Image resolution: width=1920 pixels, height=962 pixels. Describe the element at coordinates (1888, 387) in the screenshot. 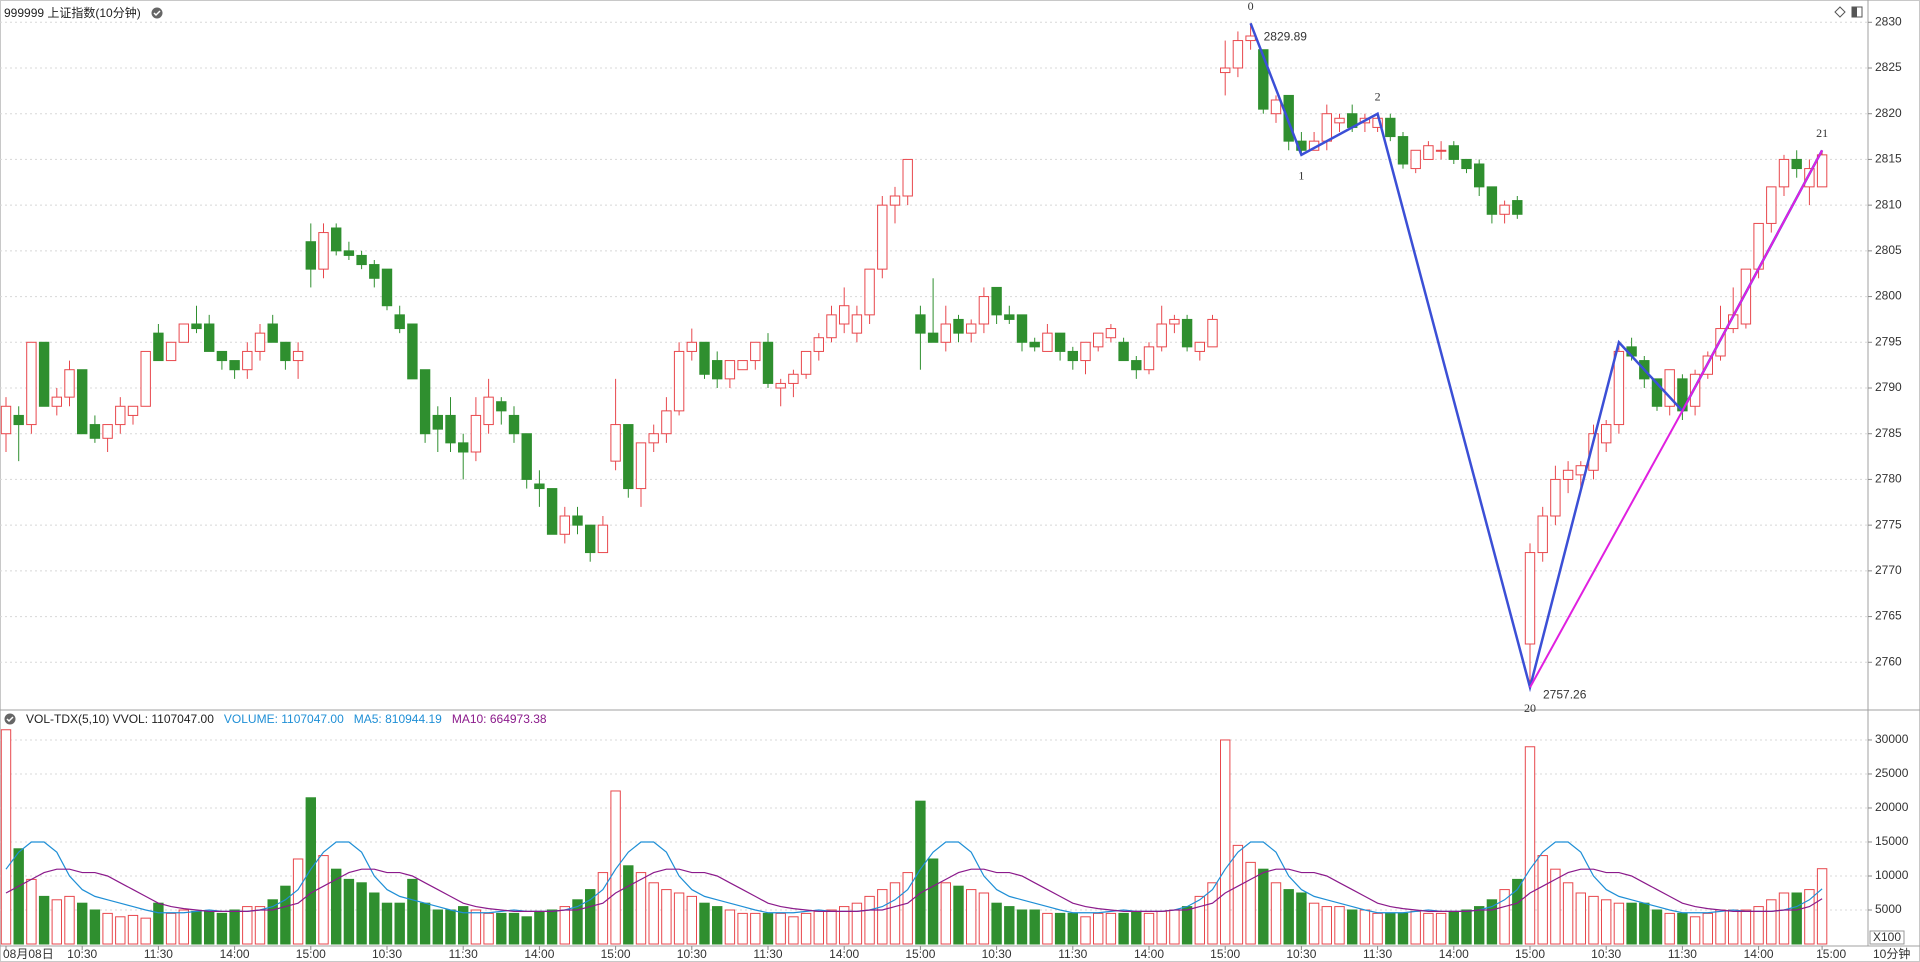

I see `y-tick-label: 2790` at that location.